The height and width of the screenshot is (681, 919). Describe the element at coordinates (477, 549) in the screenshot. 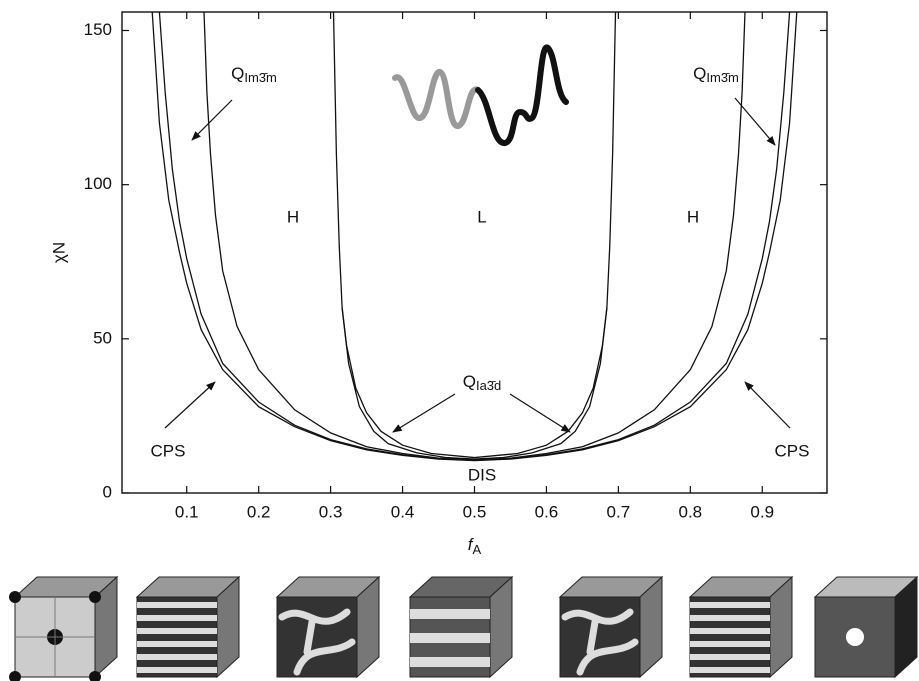

I see `x-axis-label-sub: A` at that location.